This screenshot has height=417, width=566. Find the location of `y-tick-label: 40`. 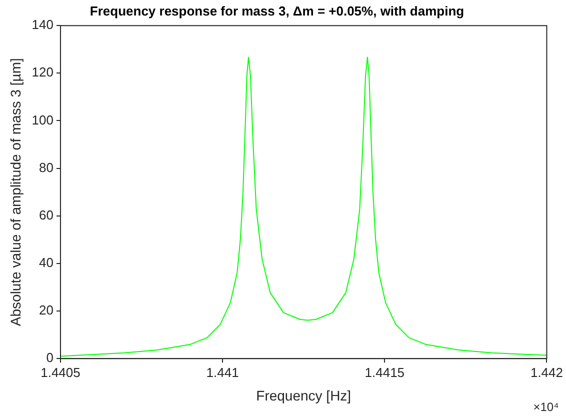

y-tick-label: 40 is located at coordinates (46, 262).